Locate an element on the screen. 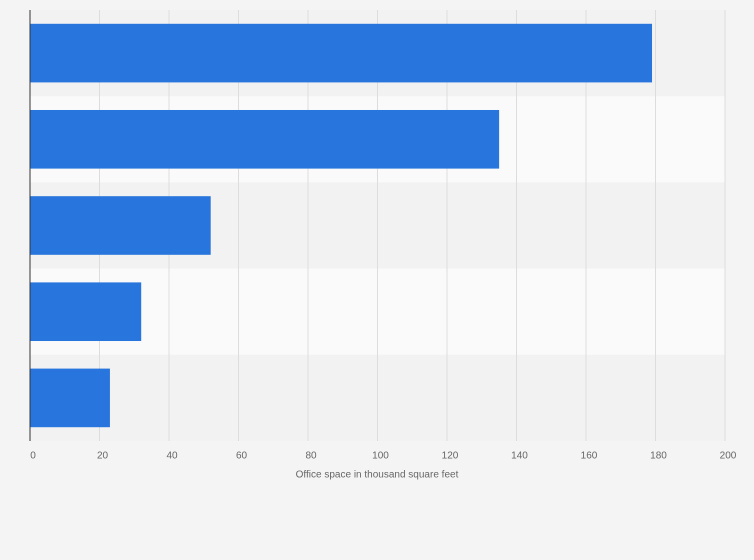 This screenshot has width=754, height=560. x-tick-label: 100 is located at coordinates (380, 456).